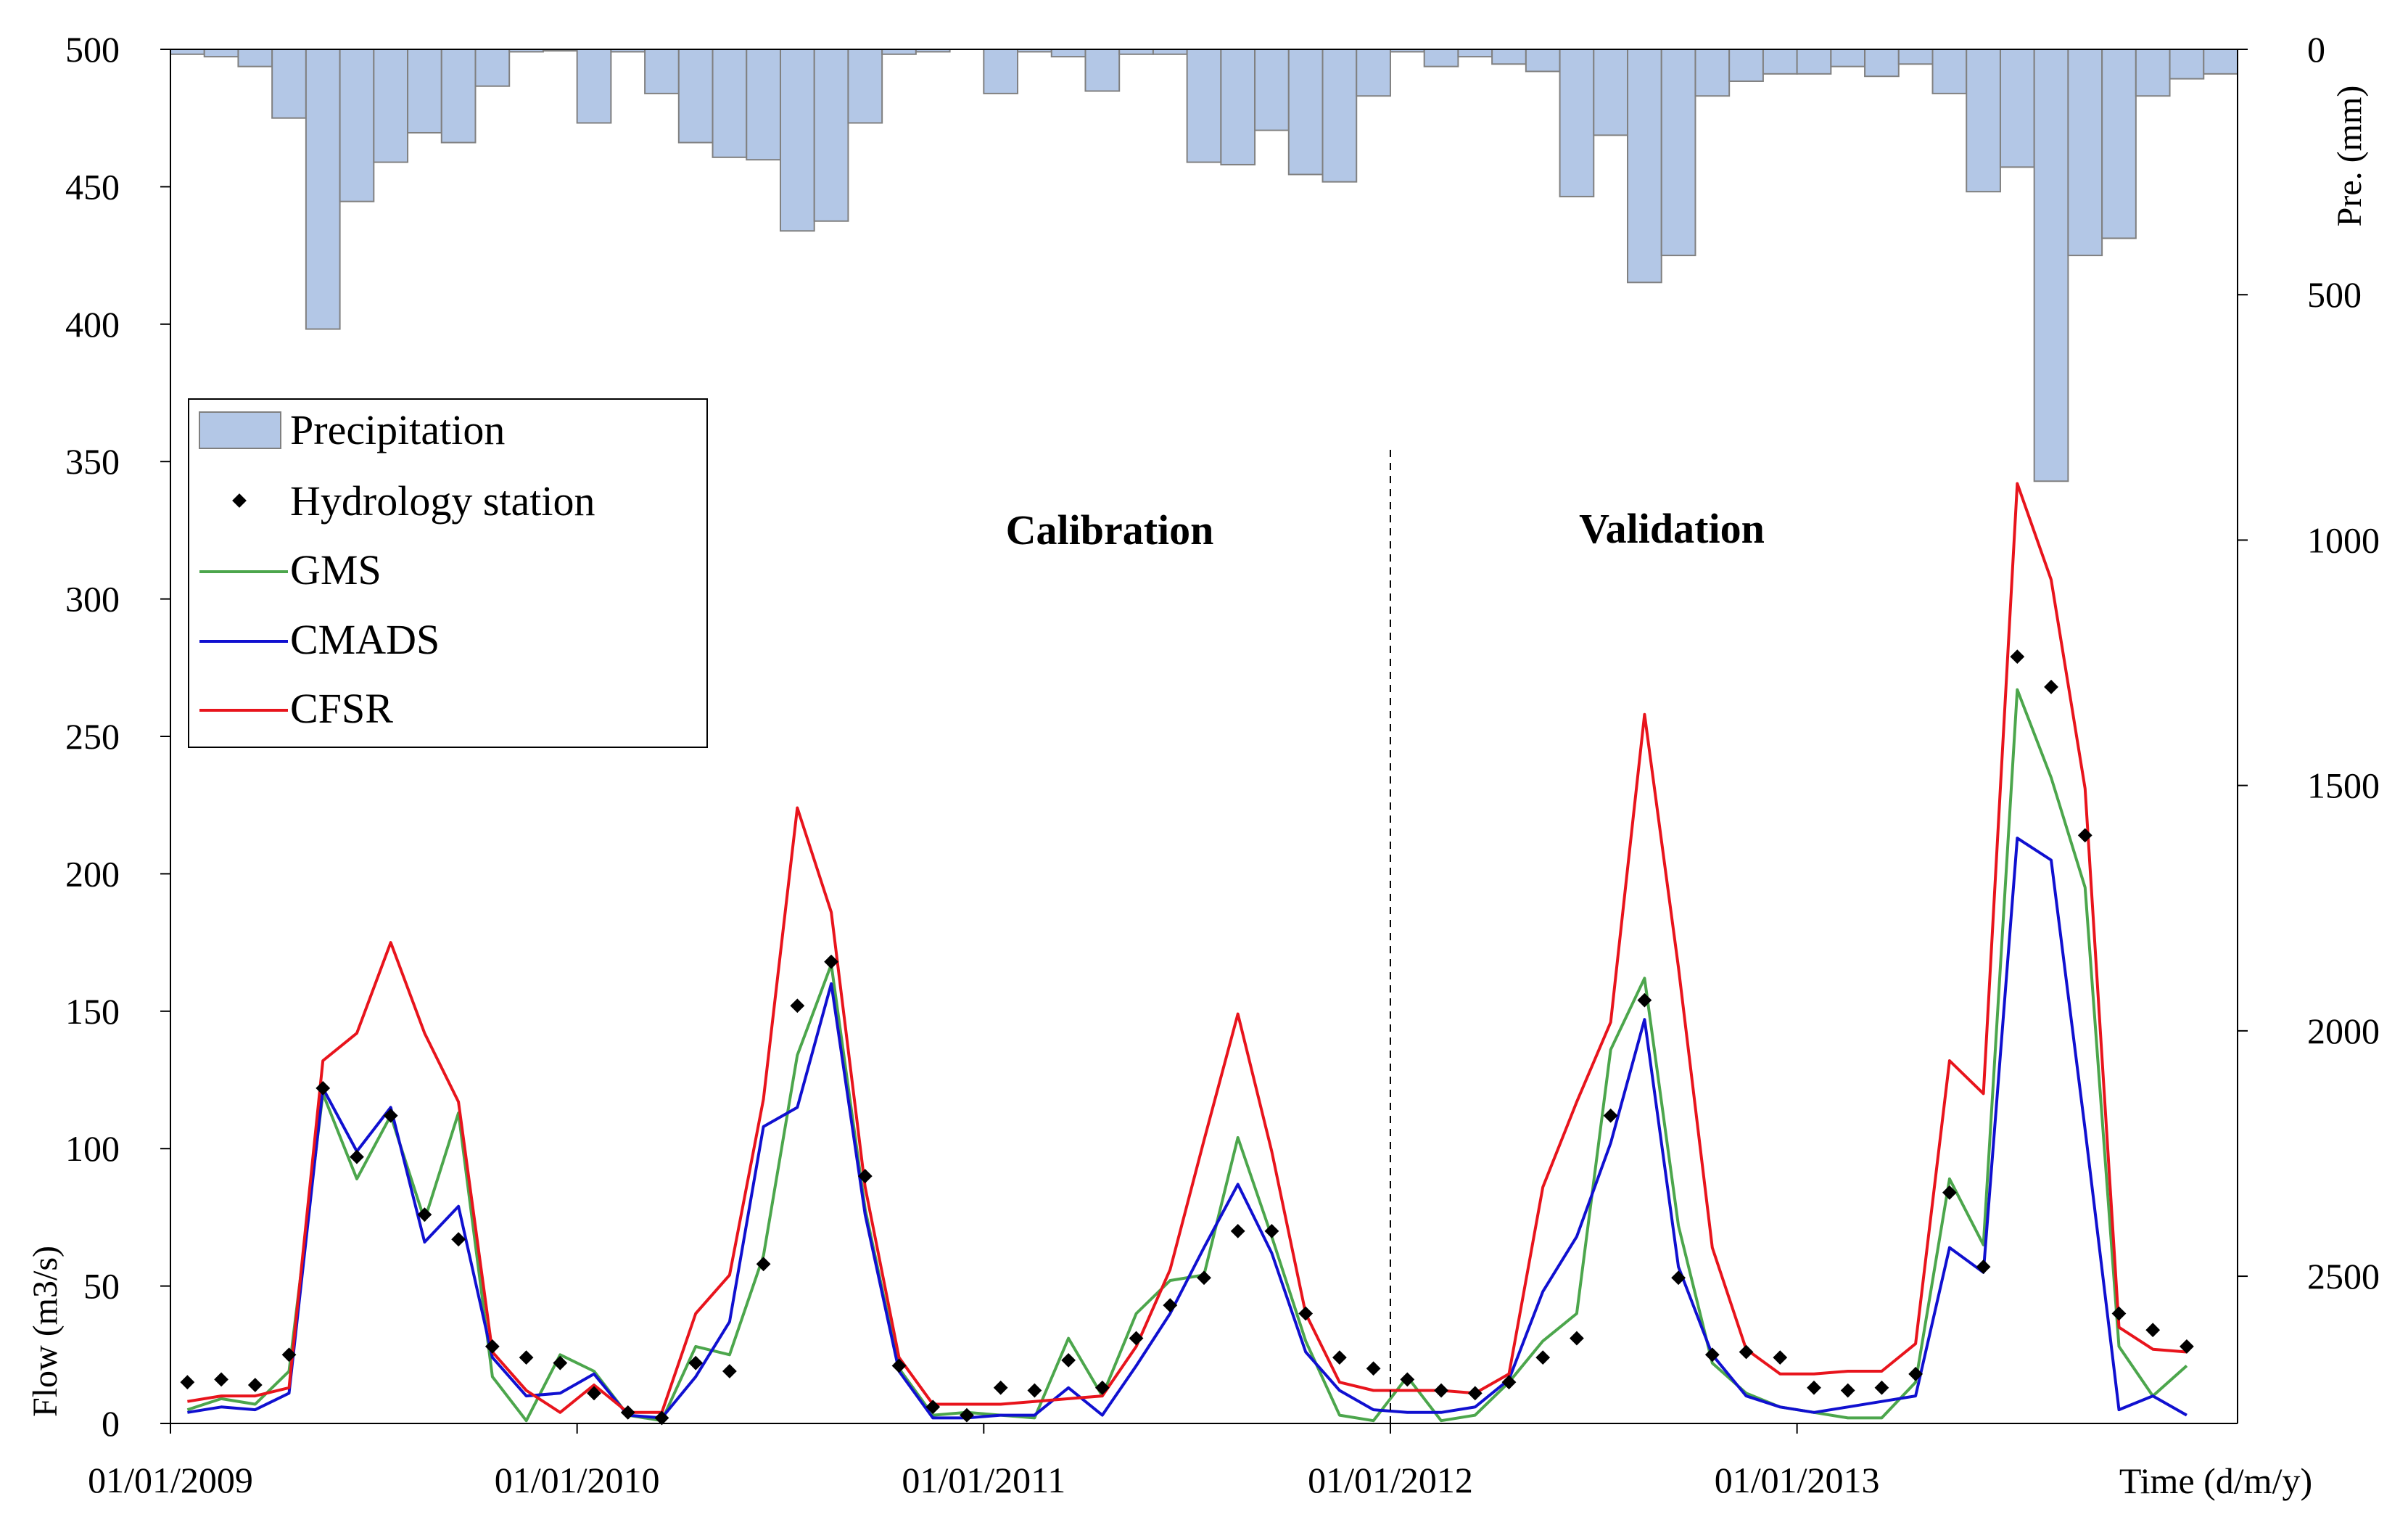 Image resolution: width=2408 pixels, height=1533 pixels. I want to click on y2-tick-label: 0, so click(2316, 49).